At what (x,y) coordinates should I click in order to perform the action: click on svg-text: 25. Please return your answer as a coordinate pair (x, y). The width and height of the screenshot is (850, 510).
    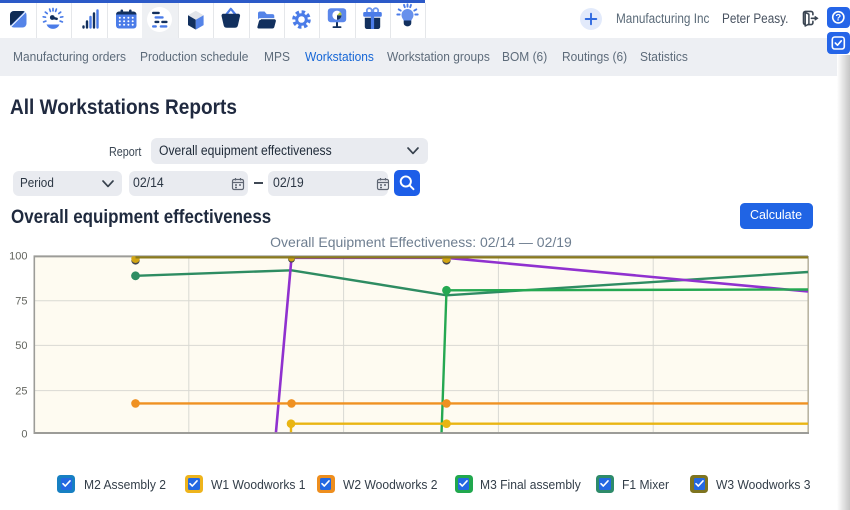
    Looking at the image, I should click on (21, 391).